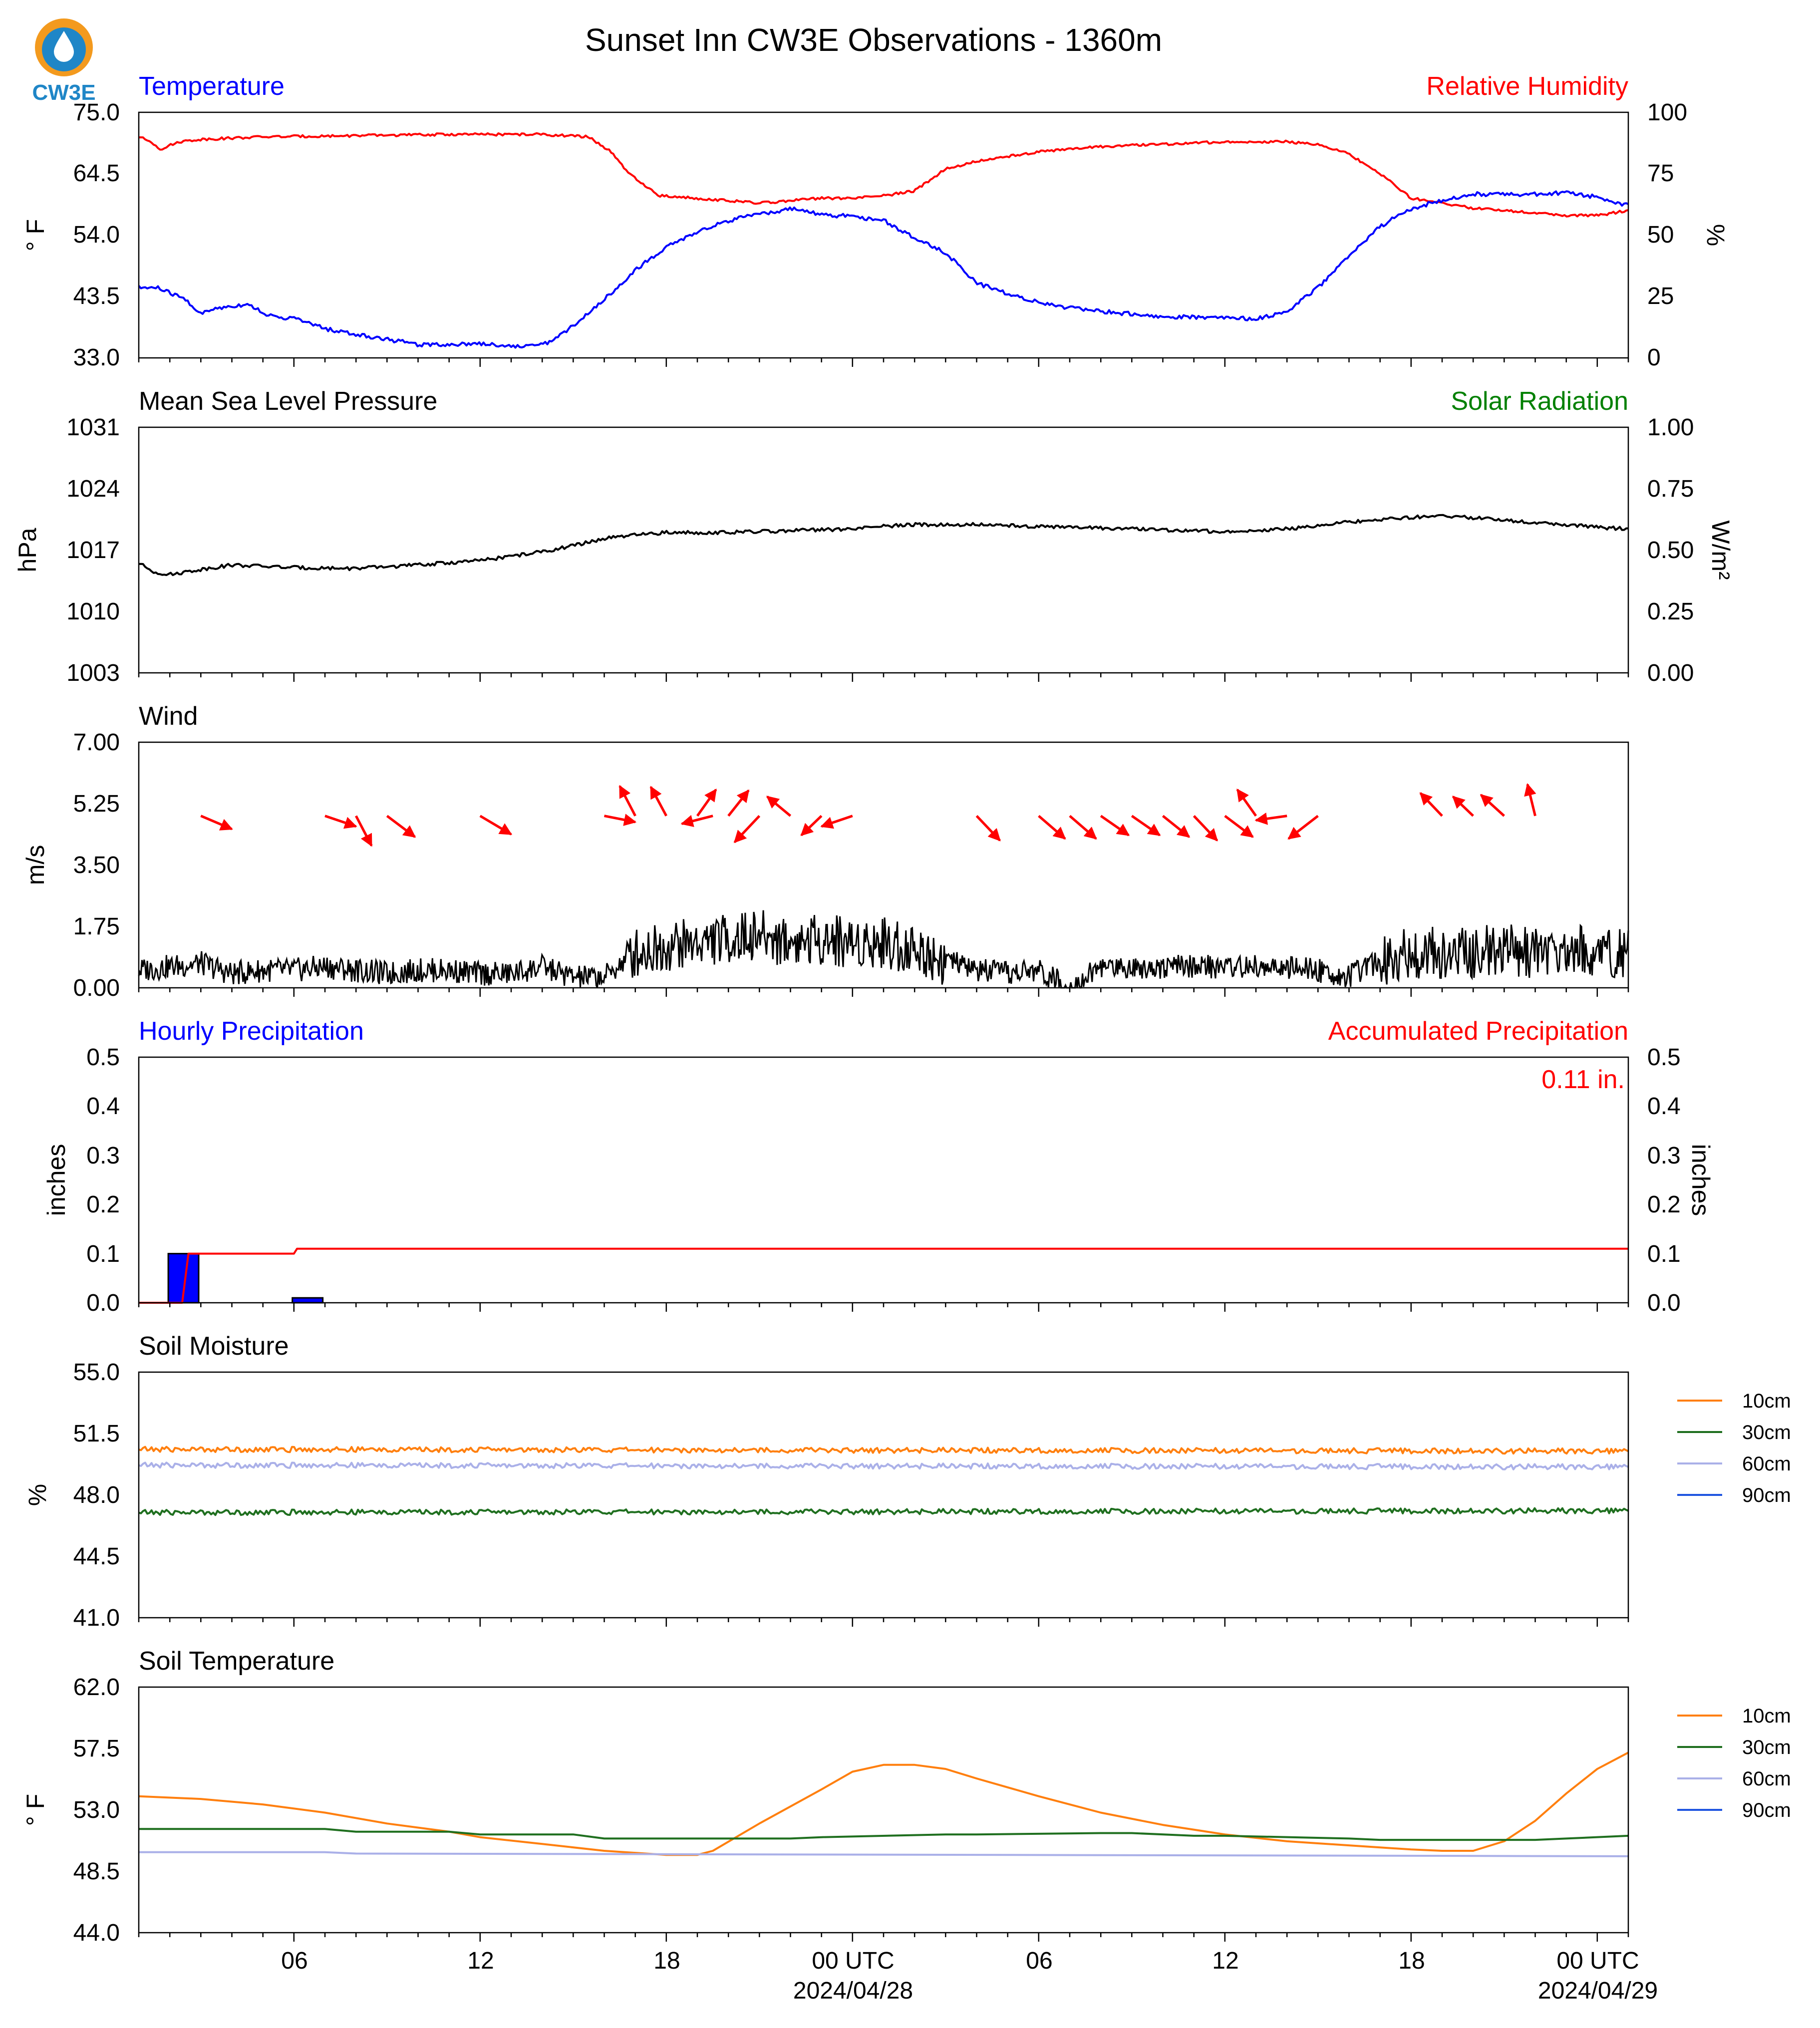  I want to click on legend-label: 90cm, so click(1766, 1495).